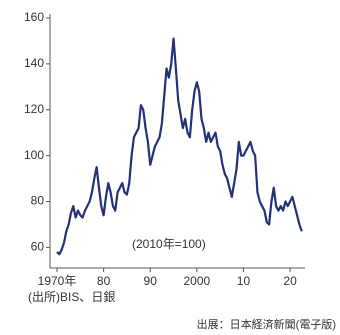 The height and width of the screenshot is (335, 340). I want to click on y-tick-label: 60, so click(38, 247).